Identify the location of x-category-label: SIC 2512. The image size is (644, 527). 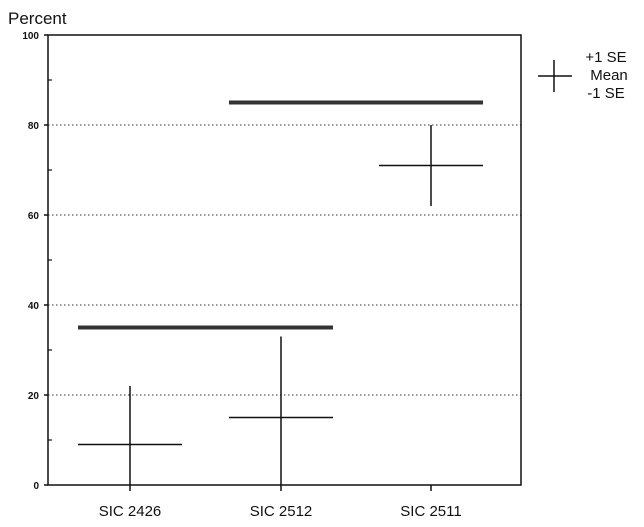
(281, 511).